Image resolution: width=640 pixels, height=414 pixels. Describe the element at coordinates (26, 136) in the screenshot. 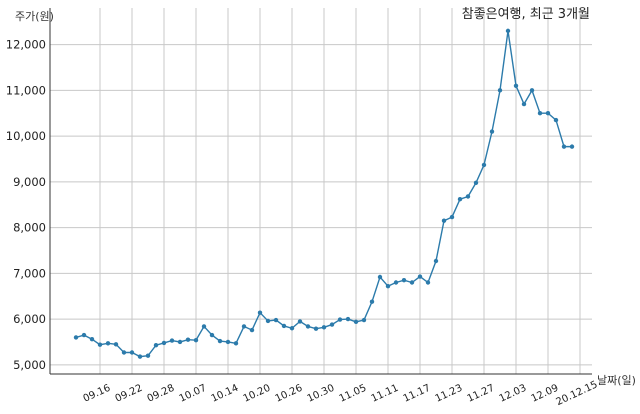

I see `y-tick-label: 10,000` at that location.